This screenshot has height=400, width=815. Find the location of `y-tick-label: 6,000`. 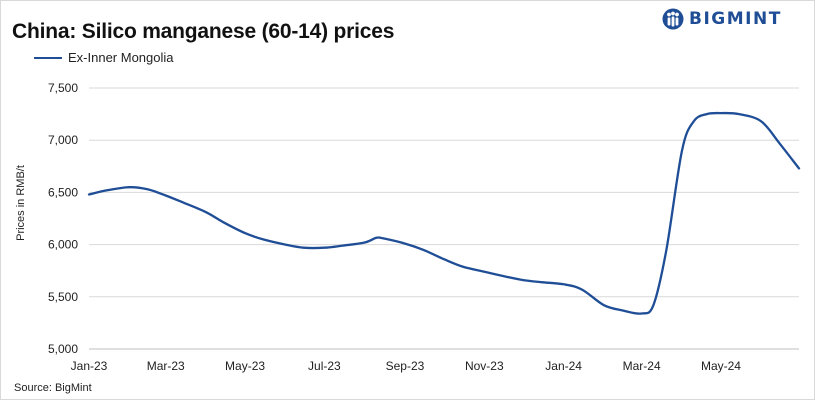

y-tick-label: 6,000 is located at coordinates (63, 245).